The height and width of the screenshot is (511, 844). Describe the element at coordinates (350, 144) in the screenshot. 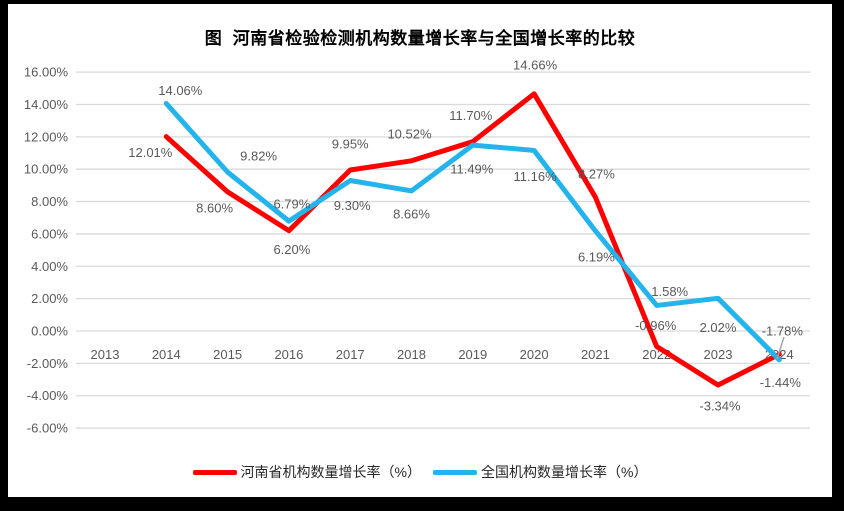

I see `data-label-henan: 9.95%` at that location.